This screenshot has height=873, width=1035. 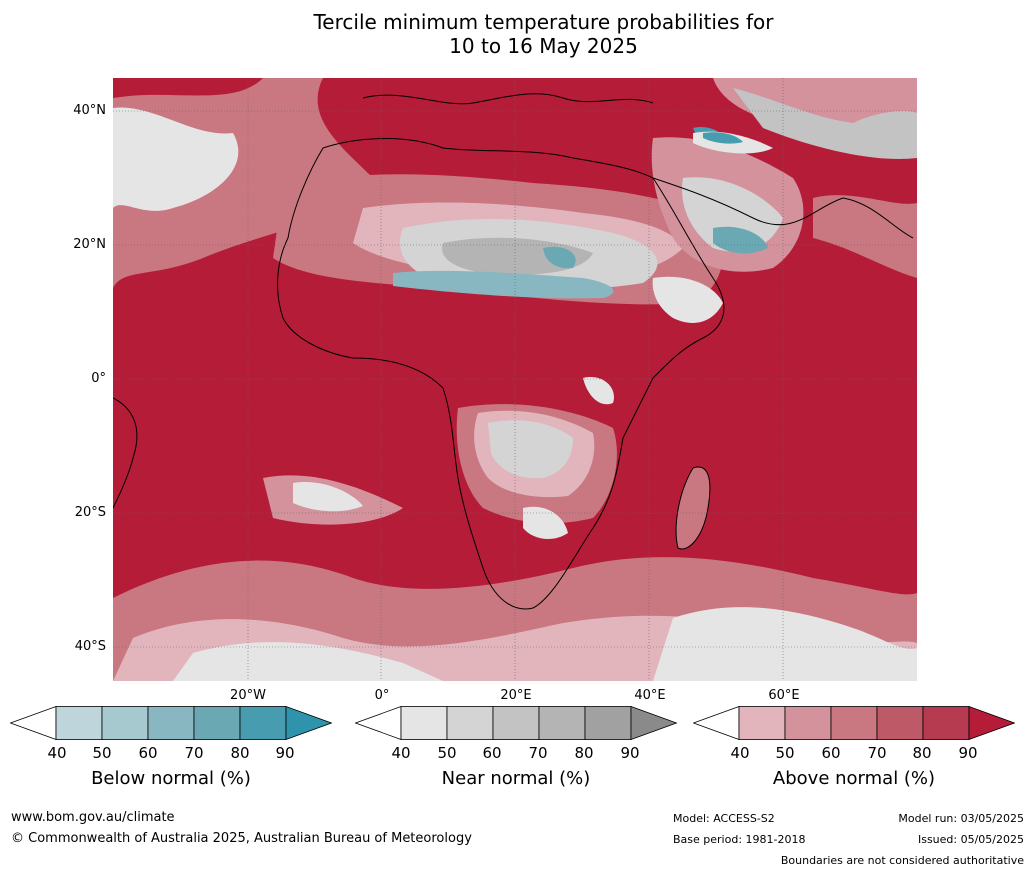 What do you see at coordinates (328, 497) in the screenshot?
I see `south-atlantic-grey` at bounding box center [328, 497].